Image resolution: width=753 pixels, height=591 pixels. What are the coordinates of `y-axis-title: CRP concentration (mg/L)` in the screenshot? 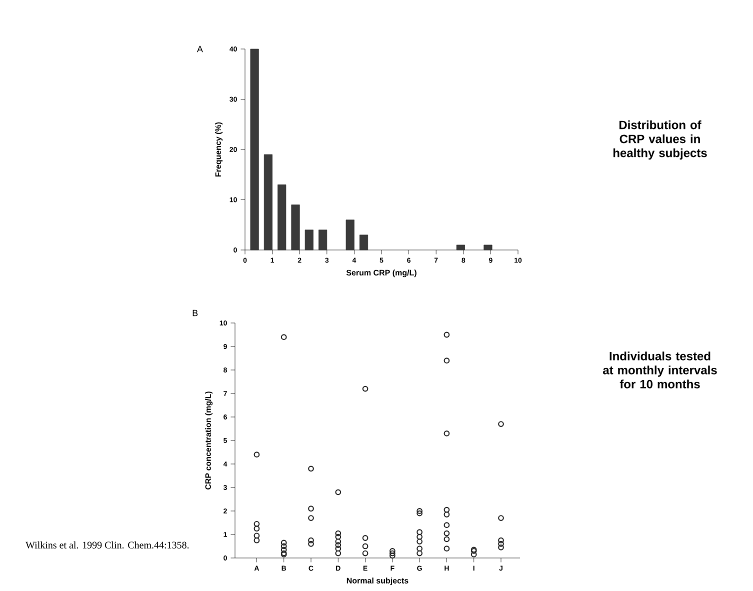 It's located at (209, 441).